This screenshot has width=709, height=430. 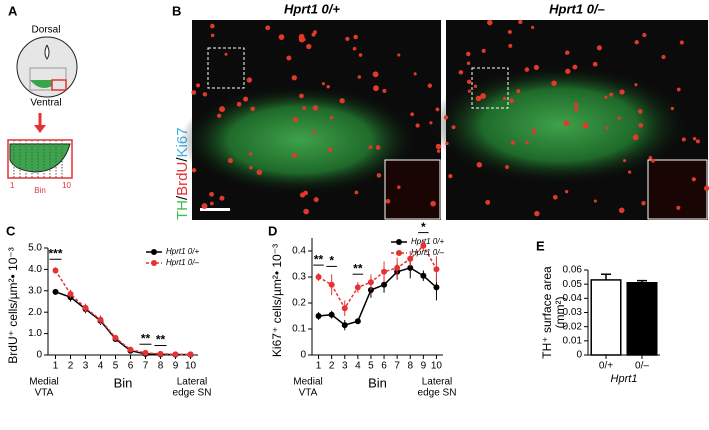 What do you see at coordinates (176, 10) in the screenshot?
I see `panel-label: B` at bounding box center [176, 10].